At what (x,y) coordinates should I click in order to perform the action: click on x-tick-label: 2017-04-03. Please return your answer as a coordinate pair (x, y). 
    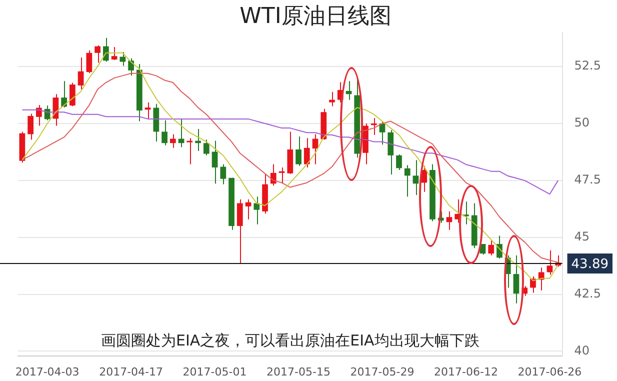
    Looking at the image, I should click on (47, 371).